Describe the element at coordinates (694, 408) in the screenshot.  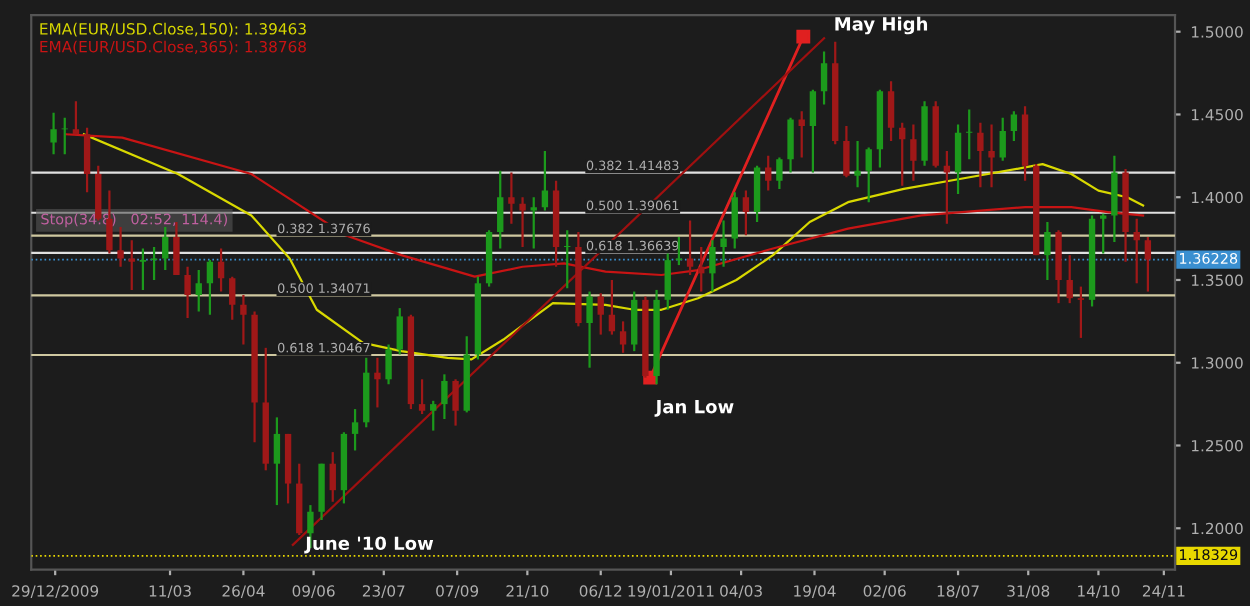
I see `annotation: Jan Low` at that location.